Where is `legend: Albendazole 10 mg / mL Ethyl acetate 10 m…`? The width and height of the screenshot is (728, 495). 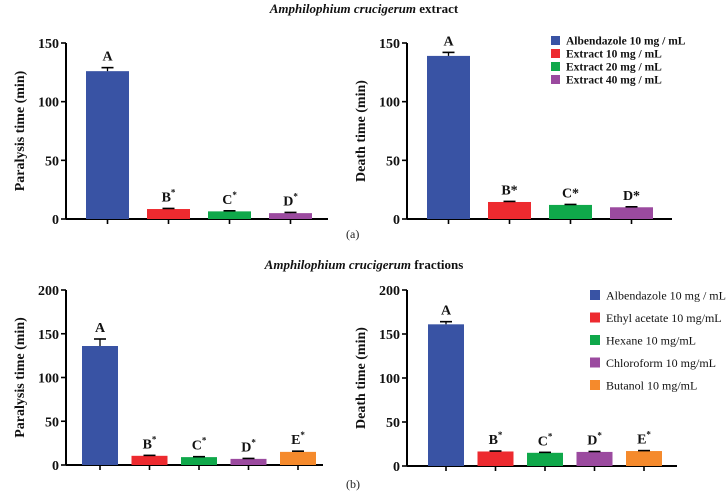
legend: Albendazole 10 mg / mL Ethyl acetate 10 m… is located at coordinates (658, 341).